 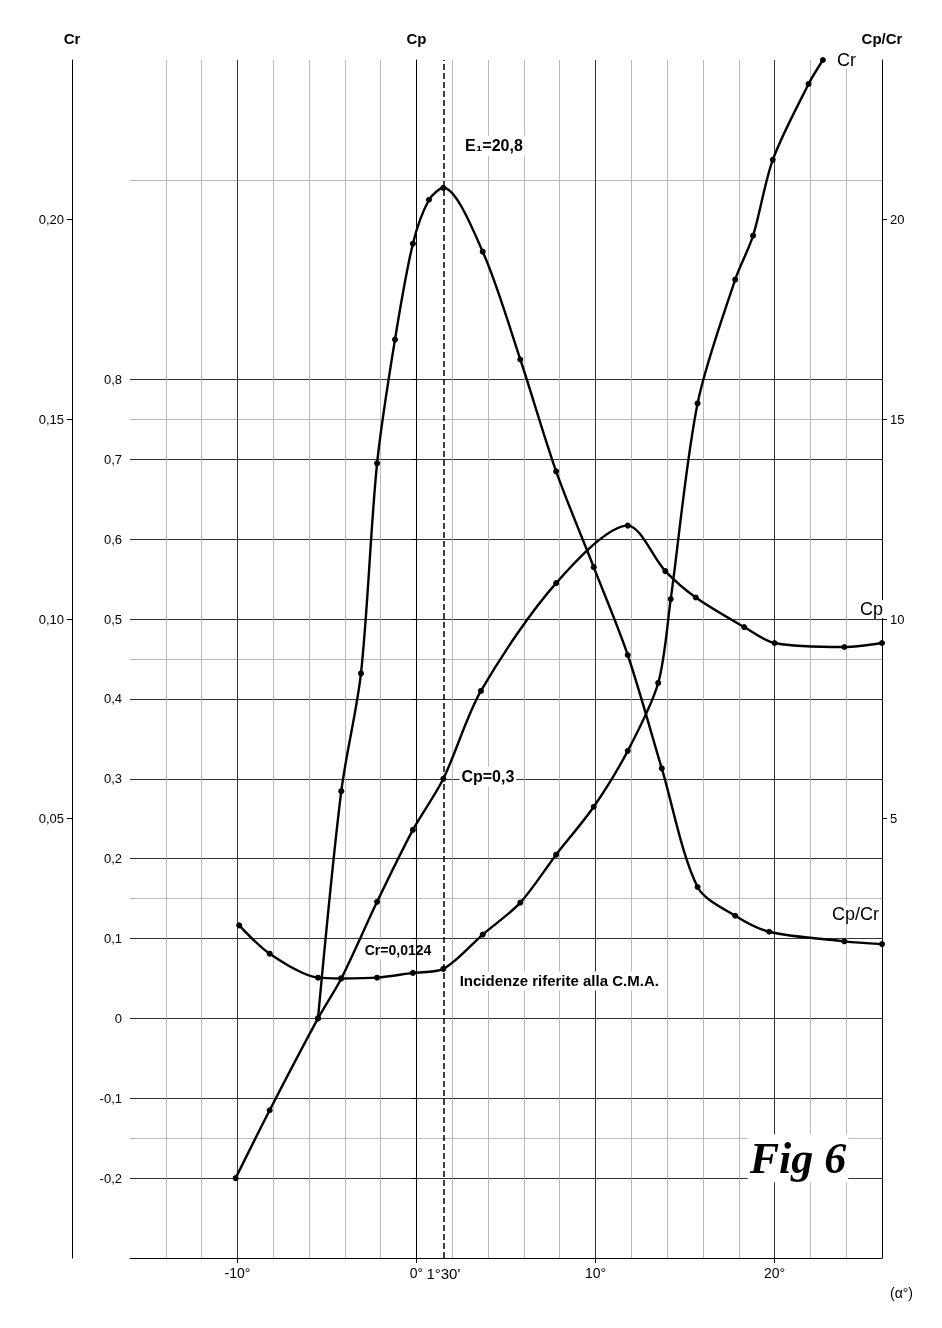 What do you see at coordinates (797, 1158) in the screenshot?
I see `annotation: Fig 6` at bounding box center [797, 1158].